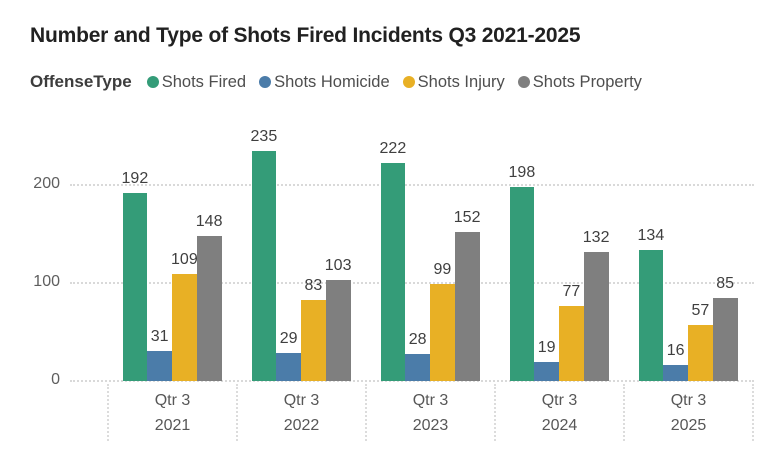 Image resolution: width=759 pixels, height=456 pixels. What do you see at coordinates (152, 82) in the screenshot?
I see `shots-fired-dot-icon` at bounding box center [152, 82].